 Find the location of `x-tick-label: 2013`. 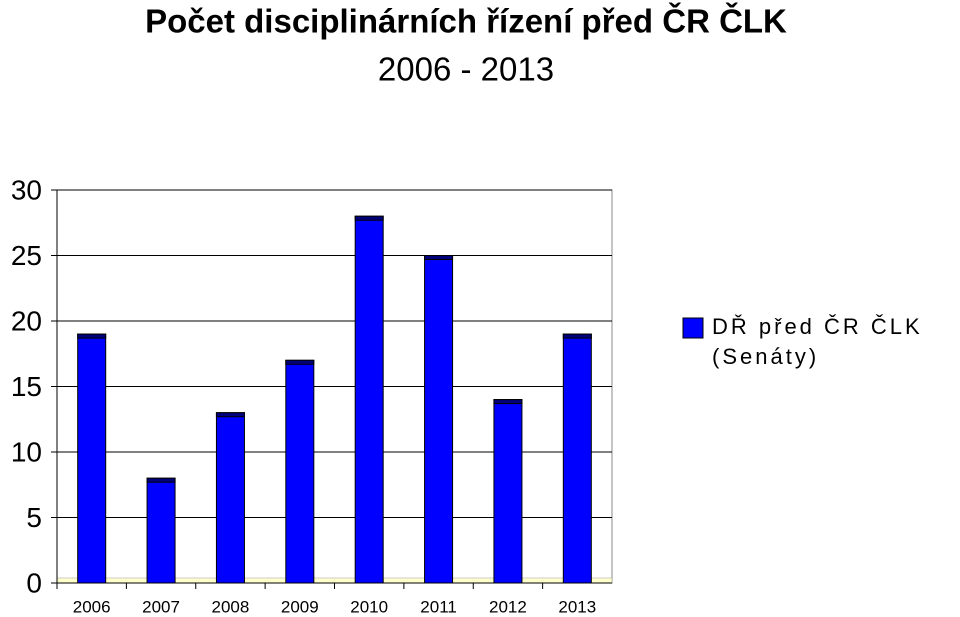

x-tick-label: 2013 is located at coordinates (577, 606).